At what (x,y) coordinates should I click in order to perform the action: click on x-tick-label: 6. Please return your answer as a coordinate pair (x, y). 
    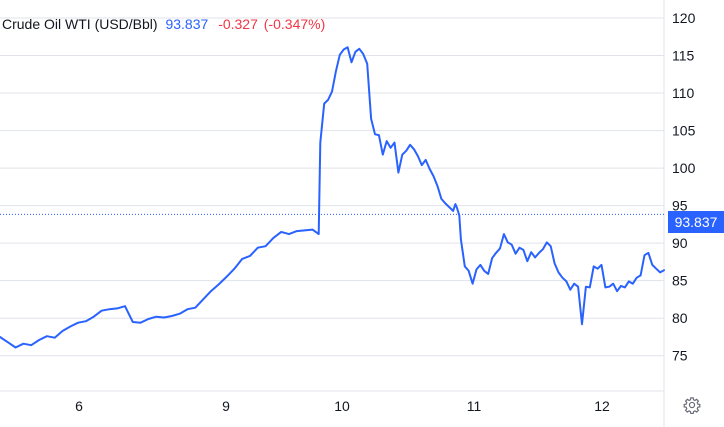
    Looking at the image, I should click on (79, 406).